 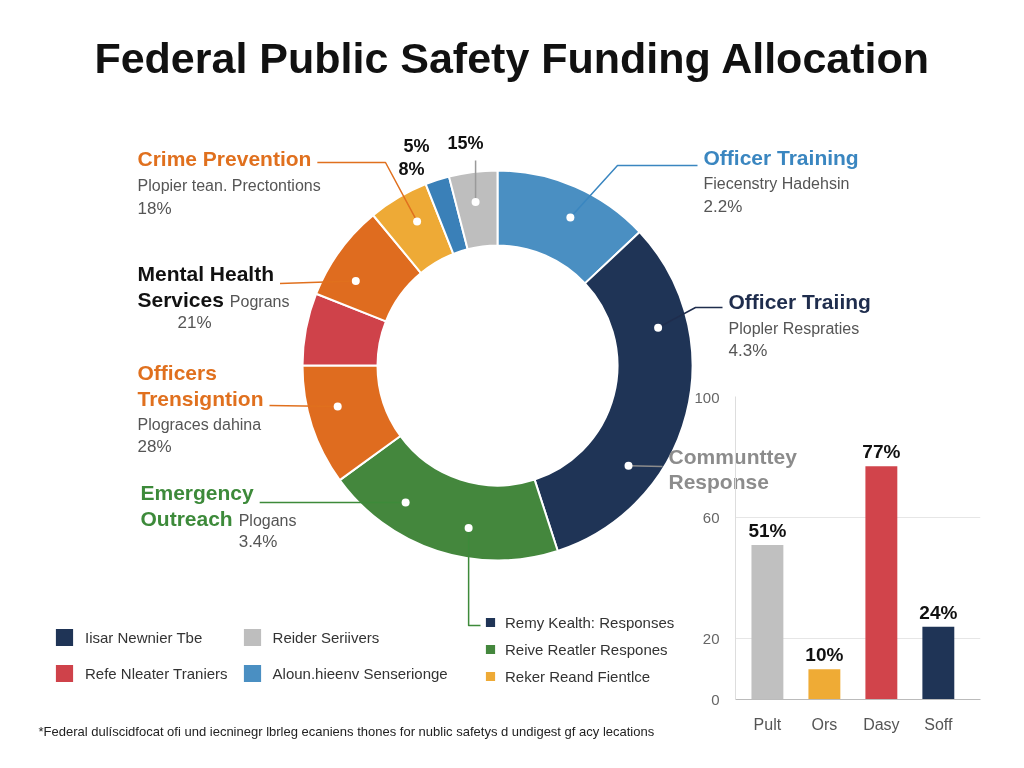 What do you see at coordinates (416, 145) in the screenshot?
I see `text: 5%` at bounding box center [416, 145].